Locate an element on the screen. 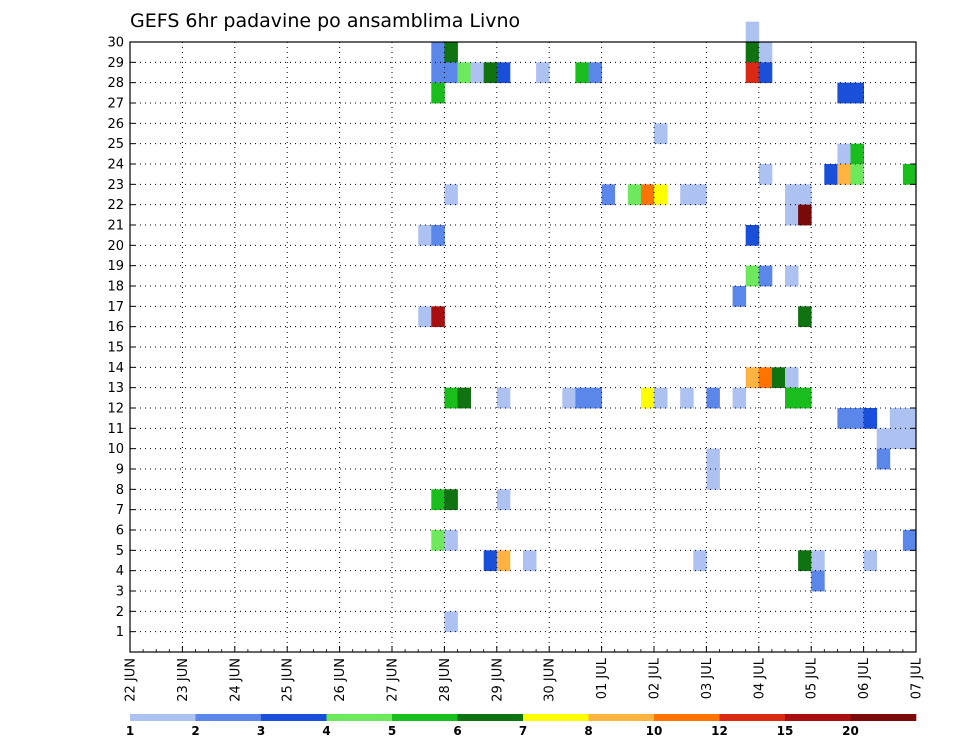  colorbar-label: 10 is located at coordinates (654, 731).